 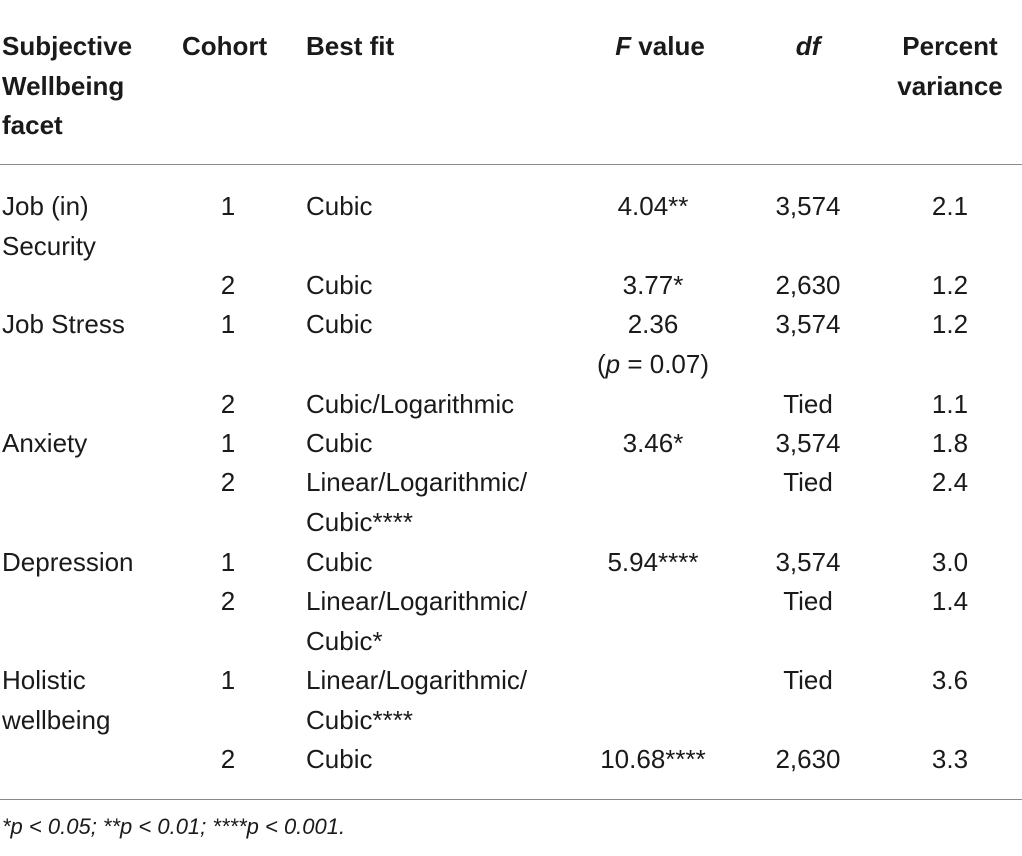 What do you see at coordinates (63, 324) in the screenshot?
I see `row-2-facet: Job Stress` at bounding box center [63, 324].